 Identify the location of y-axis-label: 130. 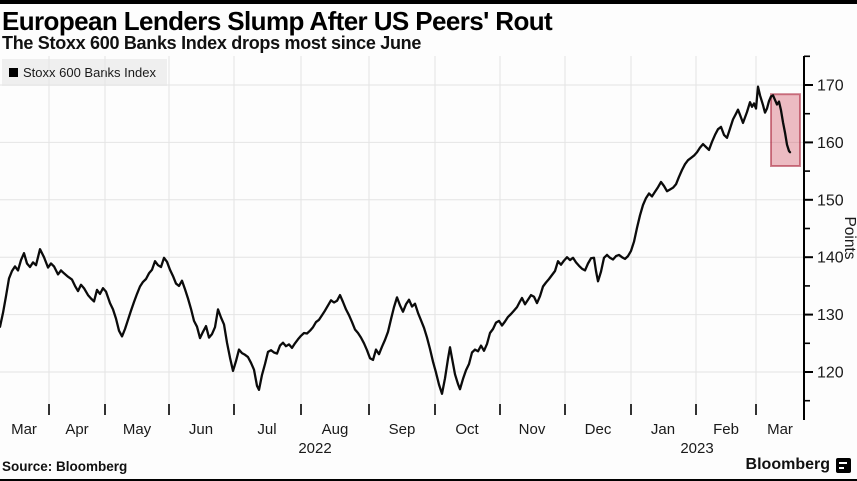
(830, 315).